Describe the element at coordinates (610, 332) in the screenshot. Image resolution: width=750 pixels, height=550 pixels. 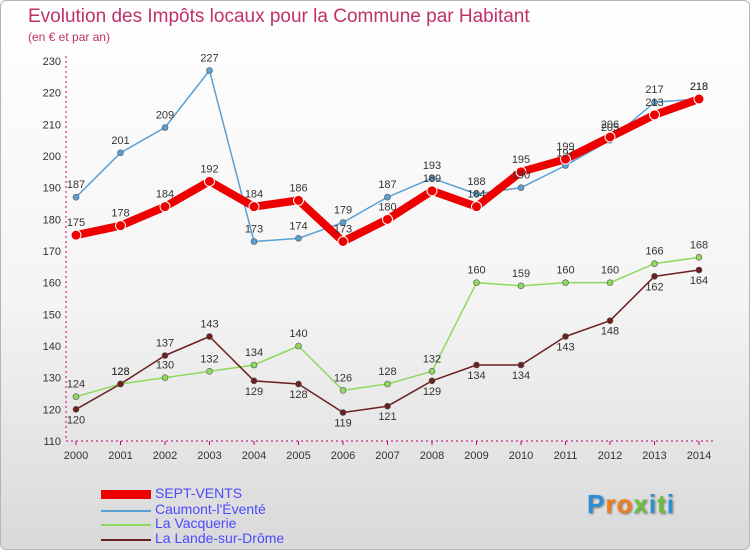
I see `data-label: 148` at that location.